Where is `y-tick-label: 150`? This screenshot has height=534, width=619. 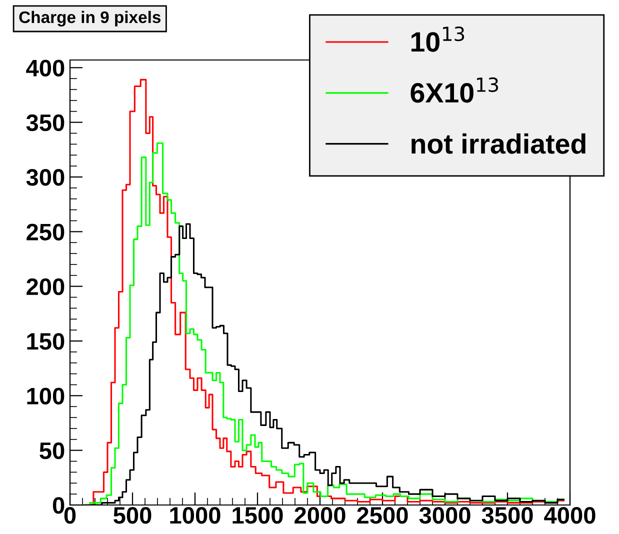
y-tick-label: 150 is located at coordinates (45, 341).